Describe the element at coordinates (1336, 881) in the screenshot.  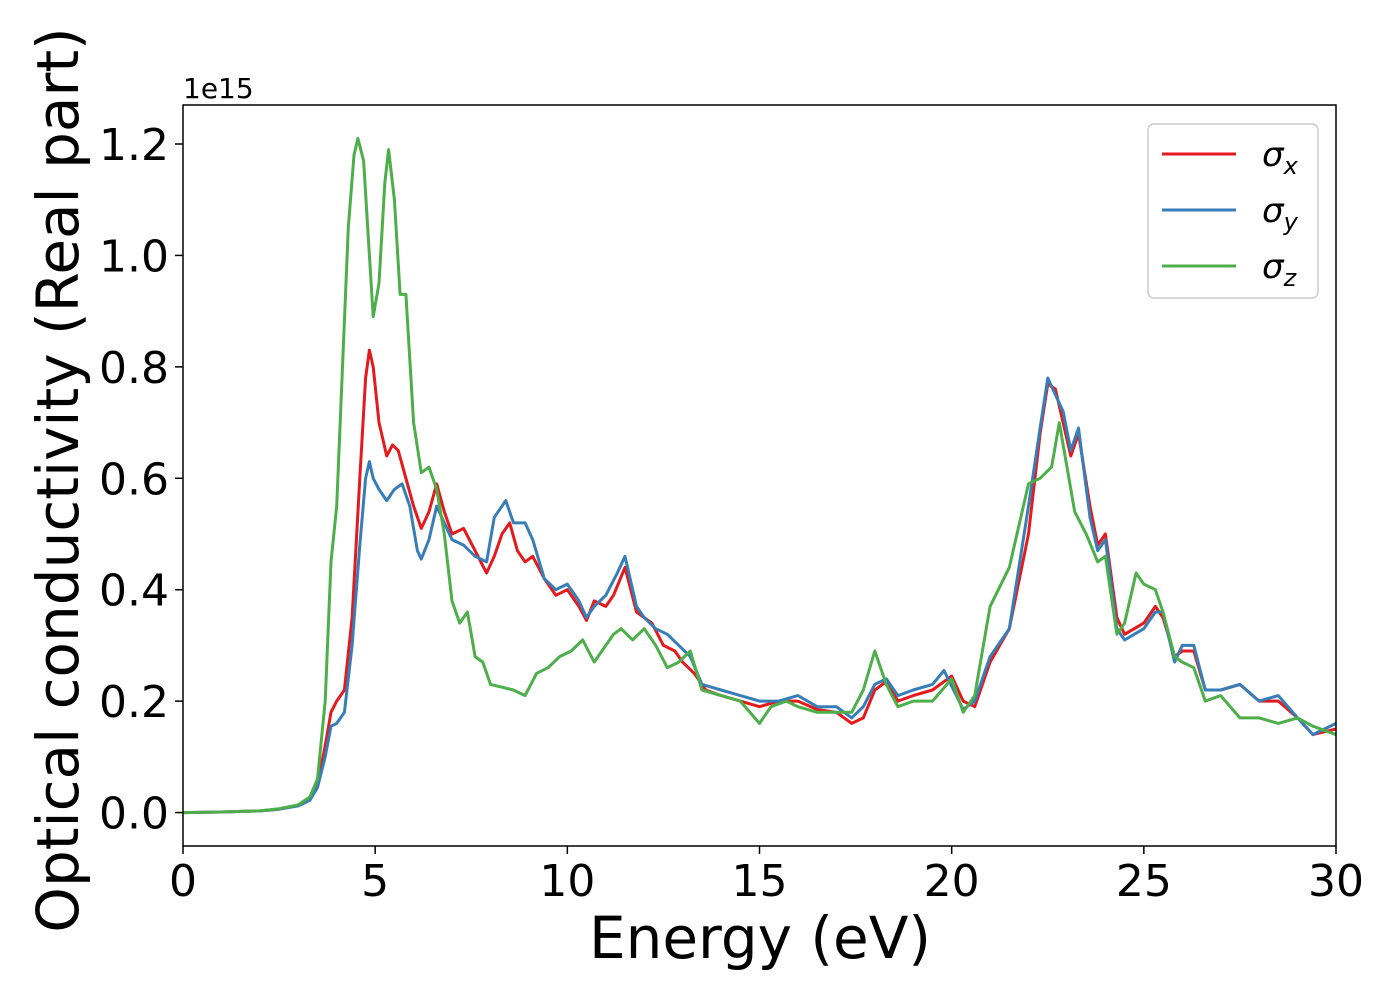
I see `x-tick-label: 30` at that location.